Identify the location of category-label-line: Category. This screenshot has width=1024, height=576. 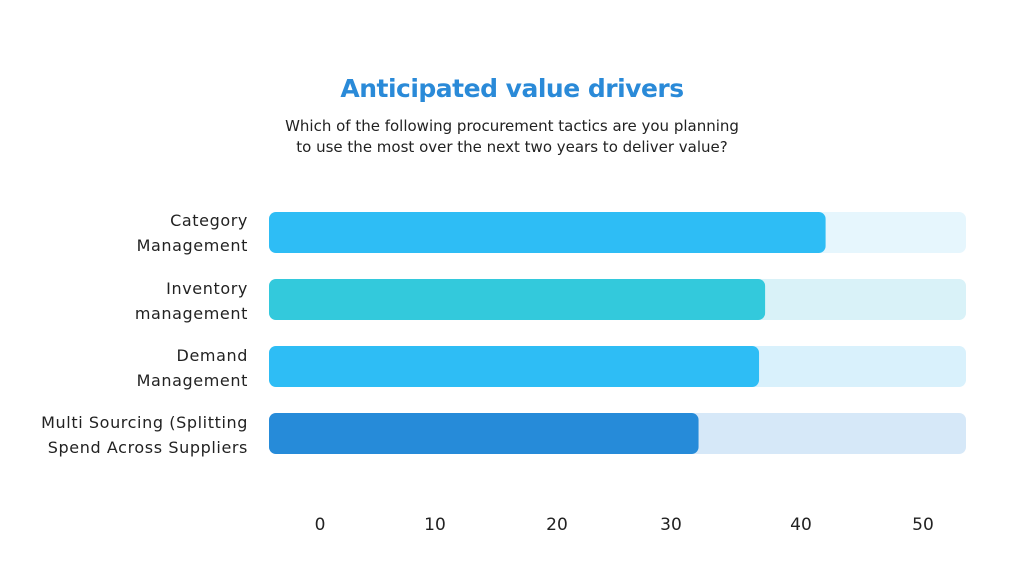
(209, 220).